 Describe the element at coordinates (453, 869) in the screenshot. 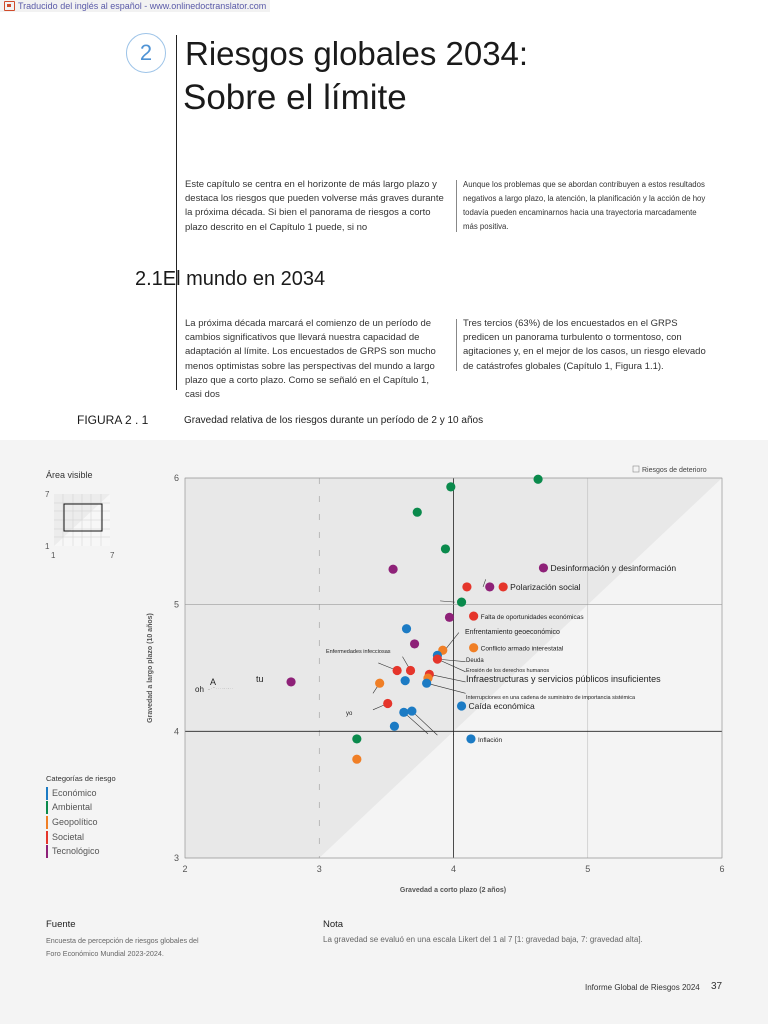

I see `x-tick-label: 4` at that location.